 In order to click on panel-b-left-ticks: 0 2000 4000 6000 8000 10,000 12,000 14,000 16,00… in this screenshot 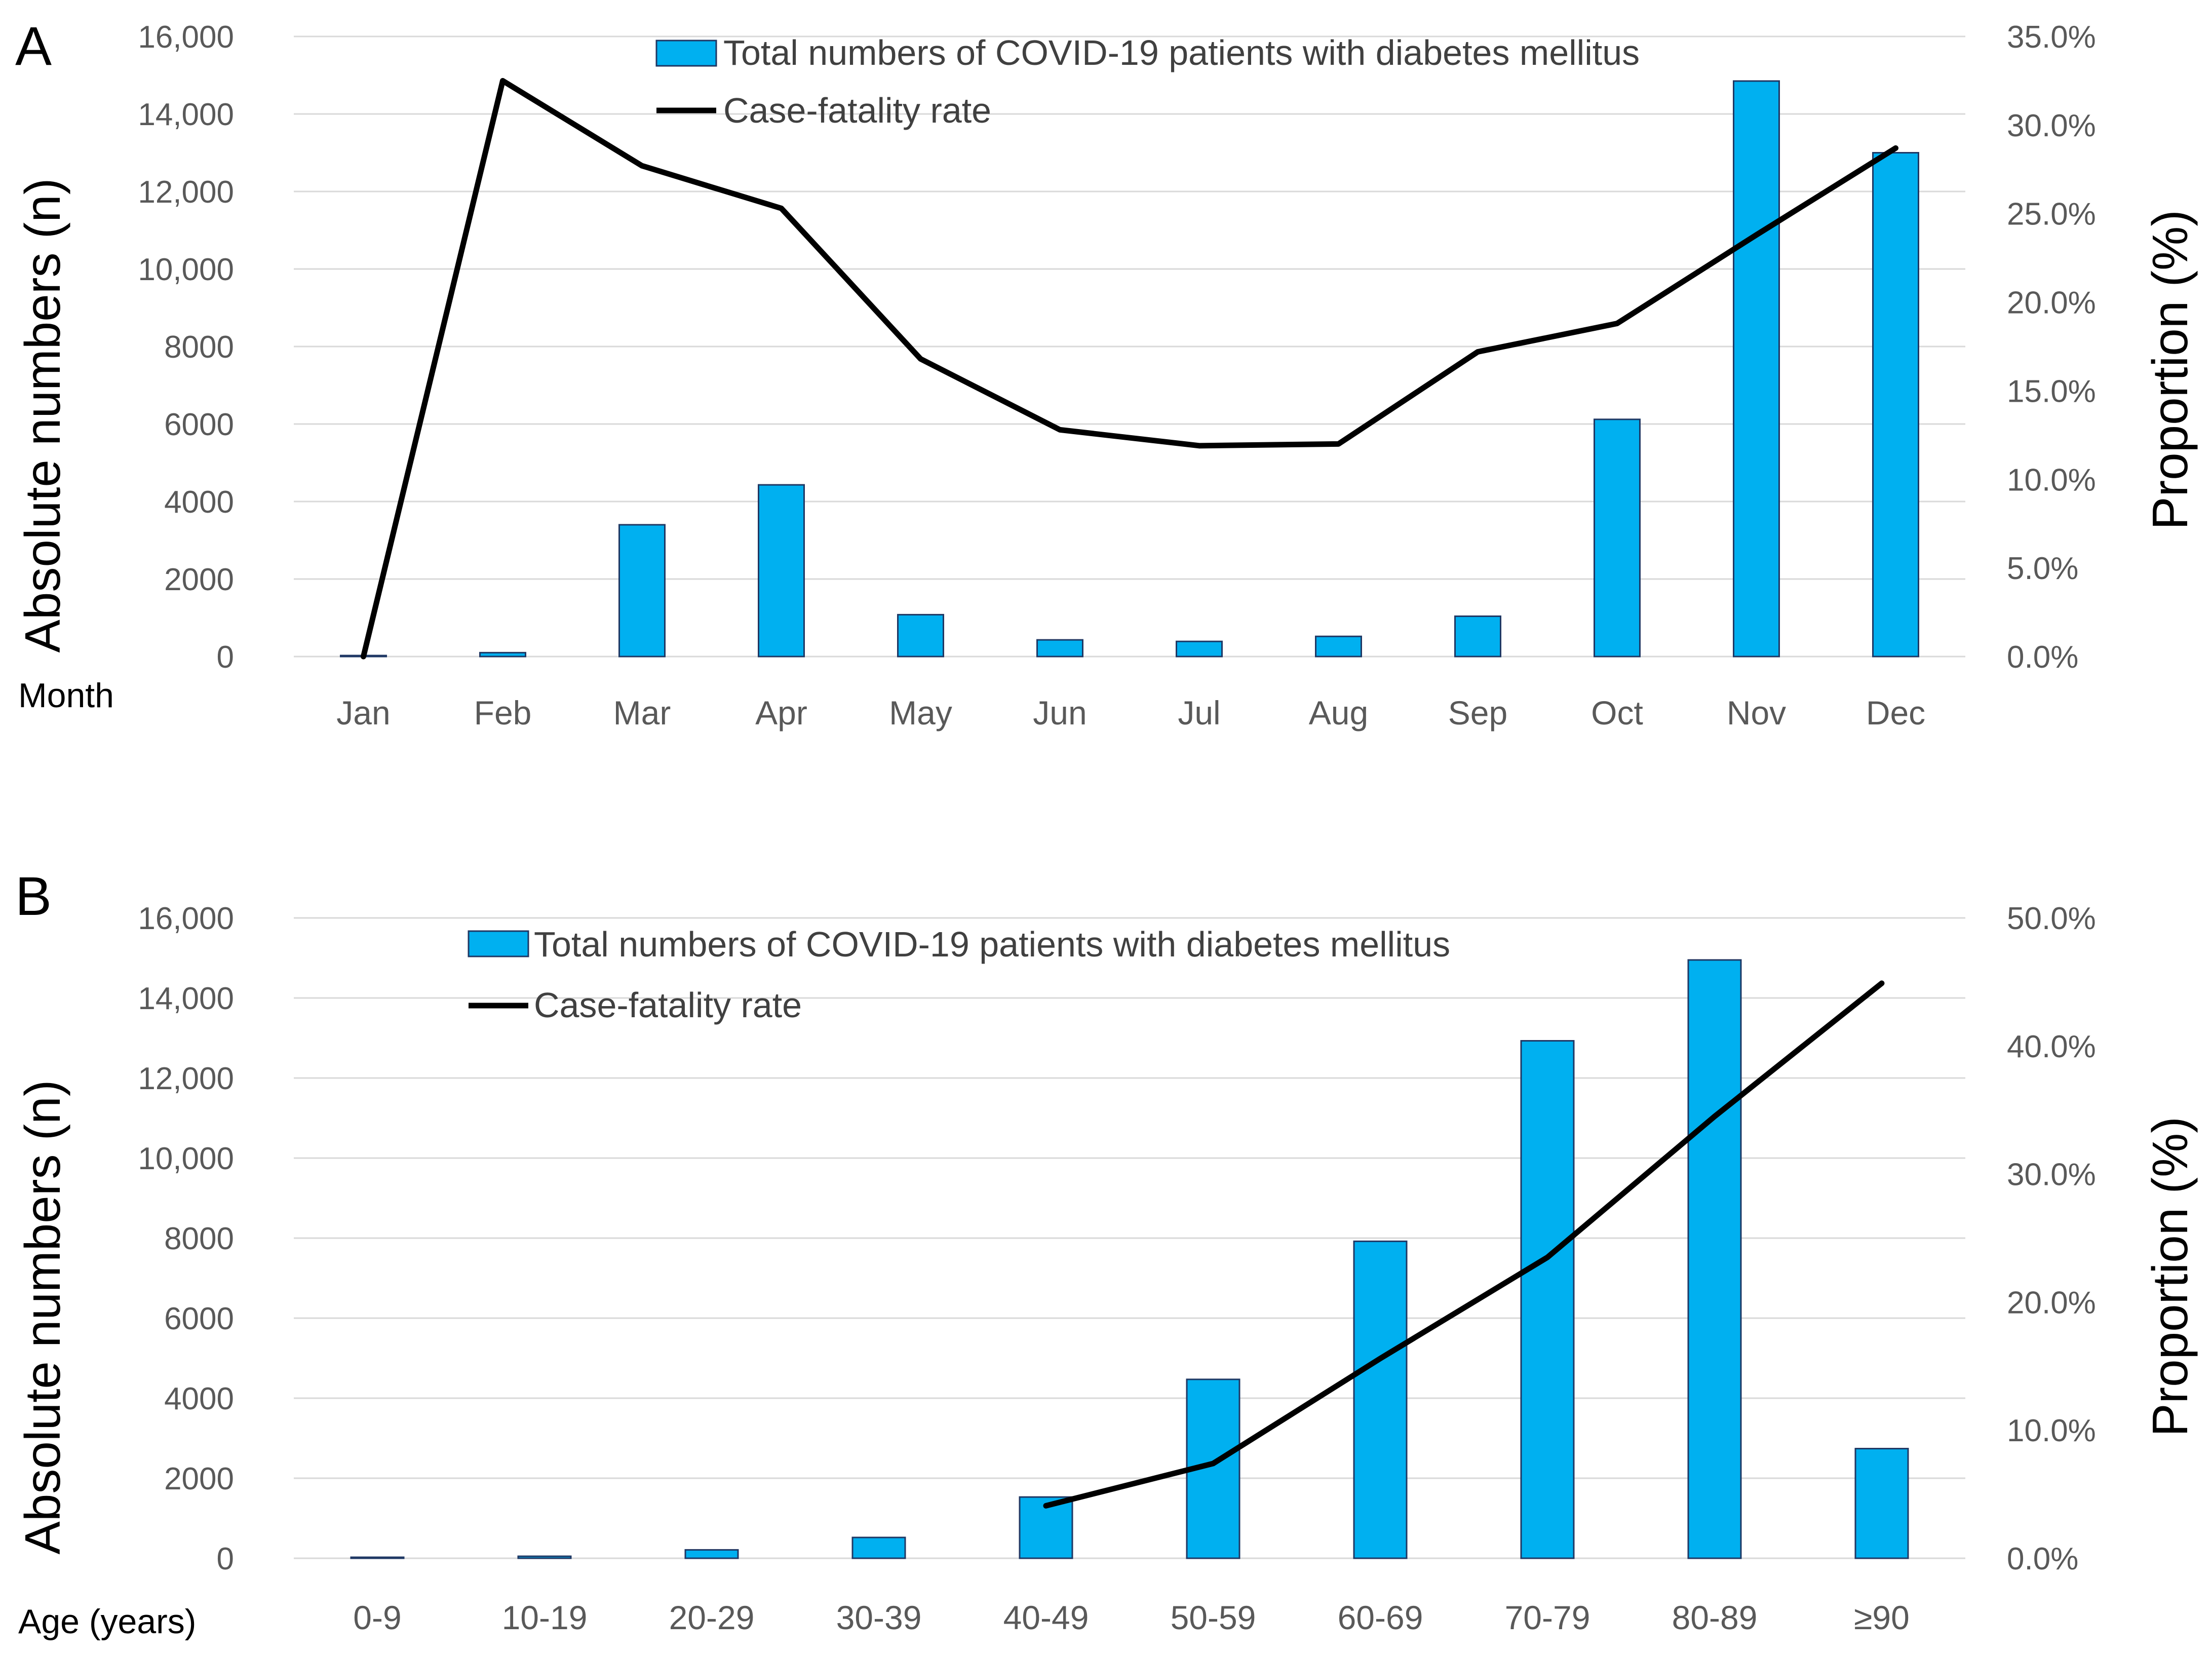, I will do `click(186, 1239)`.